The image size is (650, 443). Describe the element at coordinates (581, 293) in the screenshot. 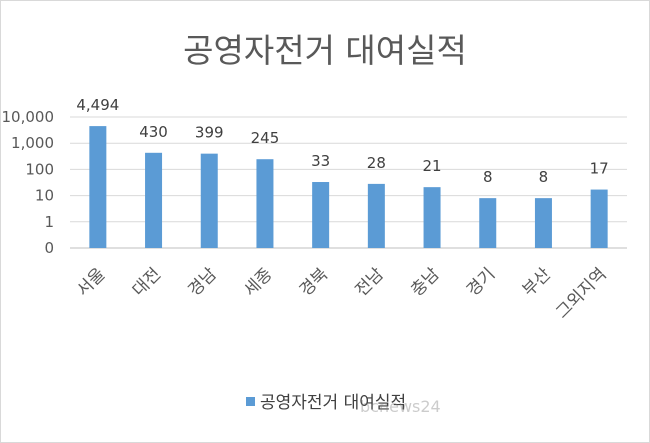

I see `category-label: 그외지역` at that location.